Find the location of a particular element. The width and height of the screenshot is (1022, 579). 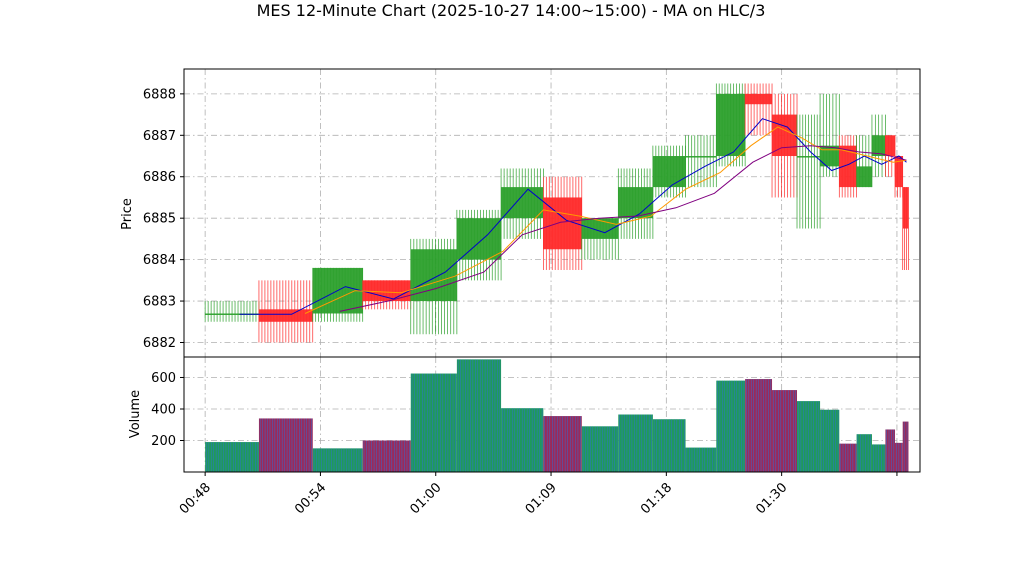

price-tick-label: 6882 is located at coordinates (159, 343).